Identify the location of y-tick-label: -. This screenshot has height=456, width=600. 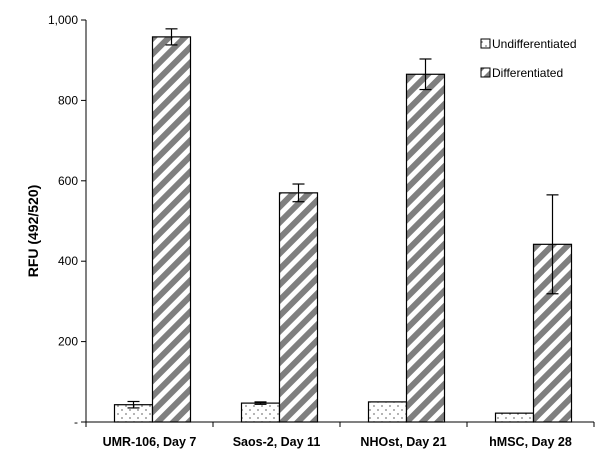
(76, 422).